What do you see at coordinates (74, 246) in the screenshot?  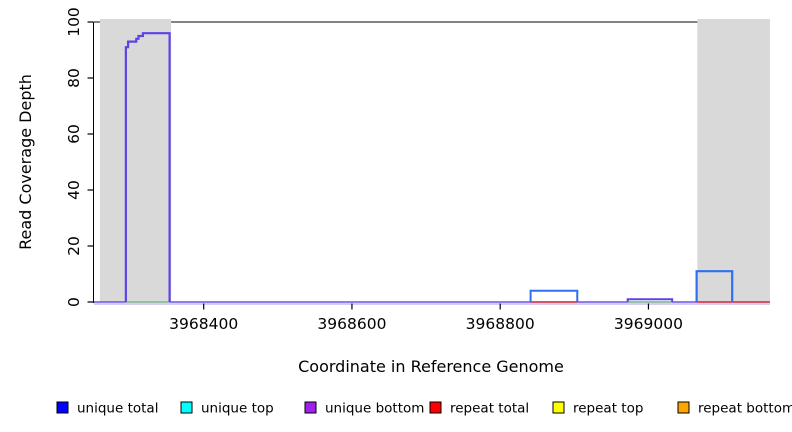 I see `y-tick-label: 20` at bounding box center [74, 246].